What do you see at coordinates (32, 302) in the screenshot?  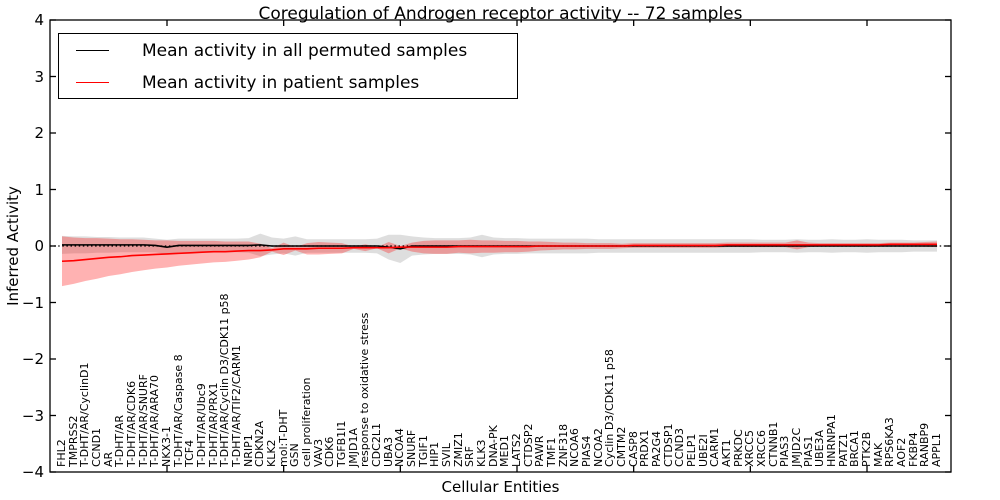 I see `y-tick-label: −1` at bounding box center [32, 302].